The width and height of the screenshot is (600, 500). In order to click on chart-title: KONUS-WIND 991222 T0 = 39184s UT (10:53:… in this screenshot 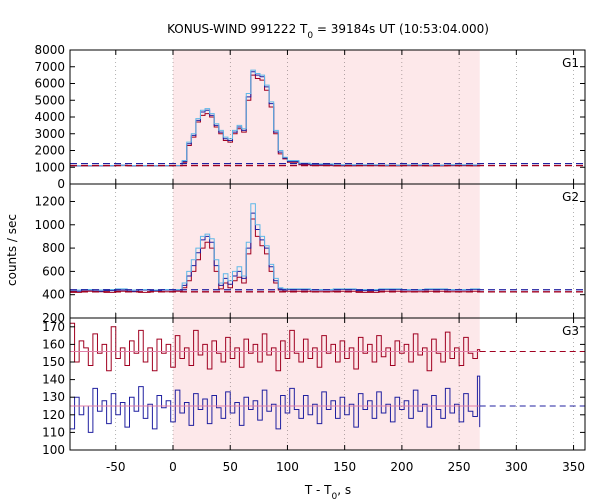, I will do `click(328, 31)`.